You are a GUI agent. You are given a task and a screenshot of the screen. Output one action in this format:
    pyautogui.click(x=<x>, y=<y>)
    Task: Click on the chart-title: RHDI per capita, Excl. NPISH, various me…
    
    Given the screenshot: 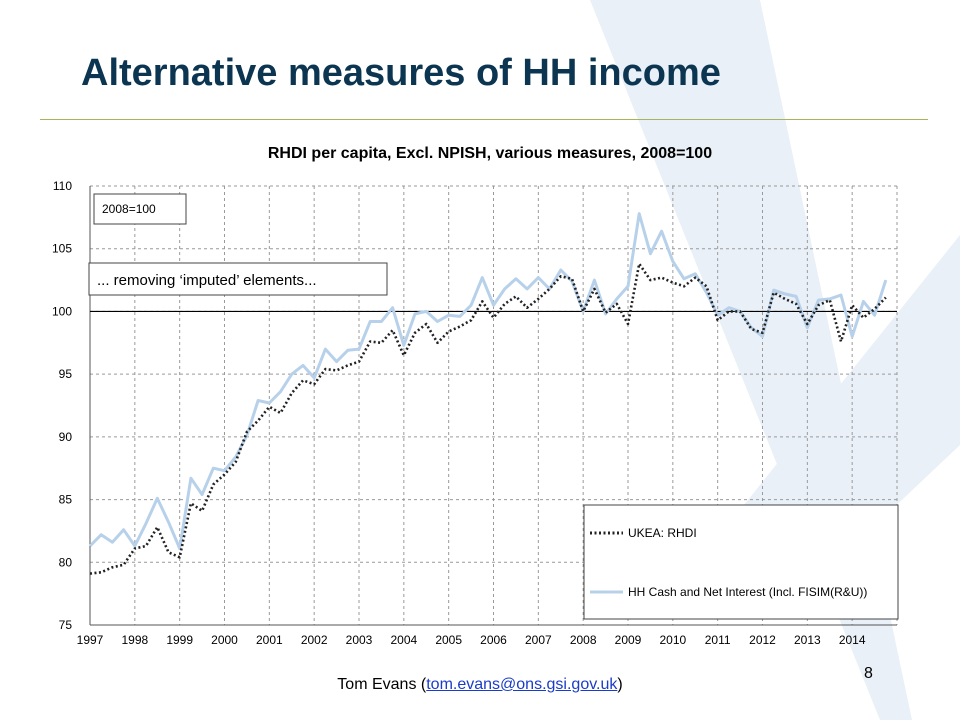 What is the action you would take?
    pyautogui.click(x=490, y=153)
    